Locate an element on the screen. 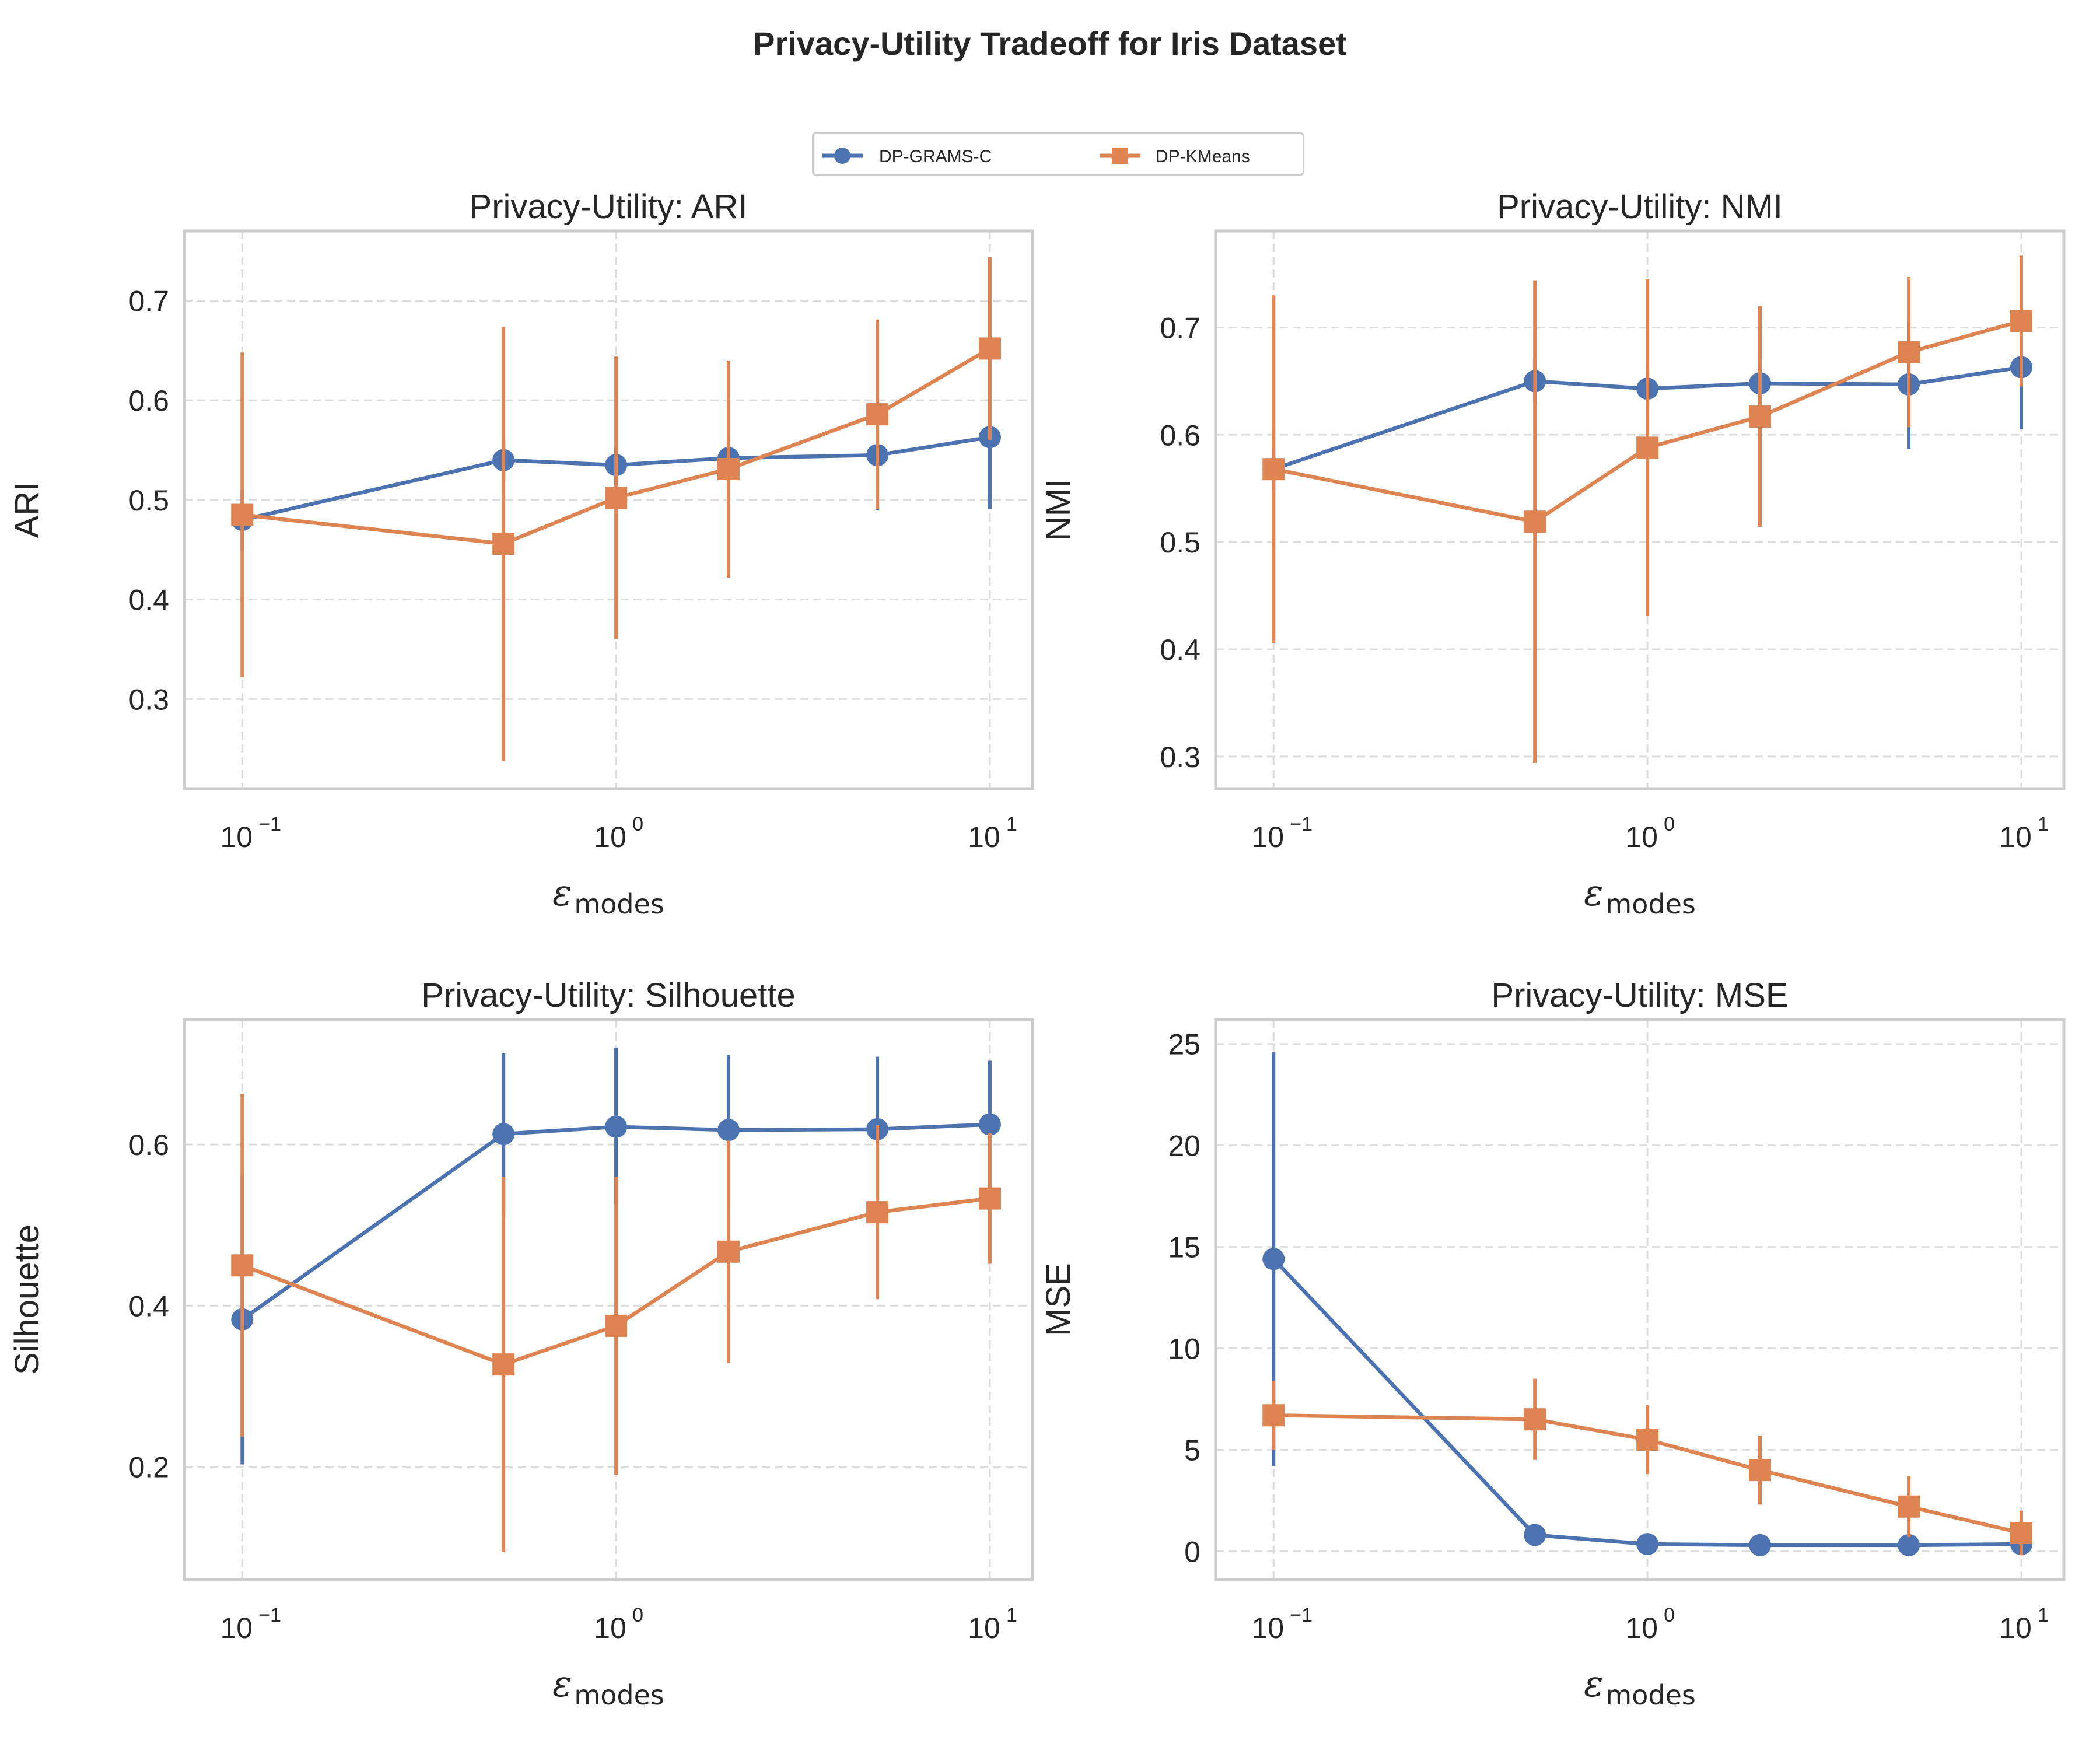 The height and width of the screenshot is (1750, 2100). panel-title: Privacy-Utility: MSE is located at coordinates (1639, 995).